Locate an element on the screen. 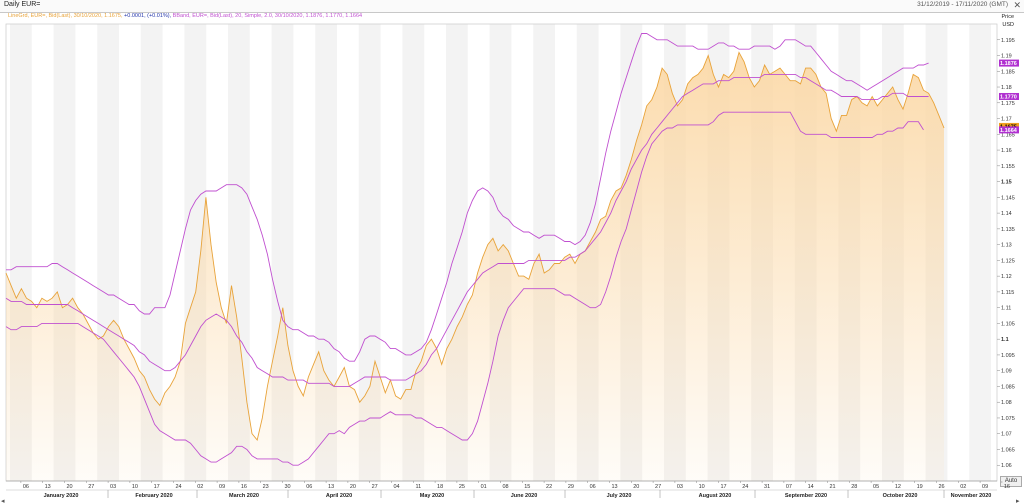 This screenshot has height=503, width=1024. y-tick-label: 1.095 is located at coordinates (1008, 356).